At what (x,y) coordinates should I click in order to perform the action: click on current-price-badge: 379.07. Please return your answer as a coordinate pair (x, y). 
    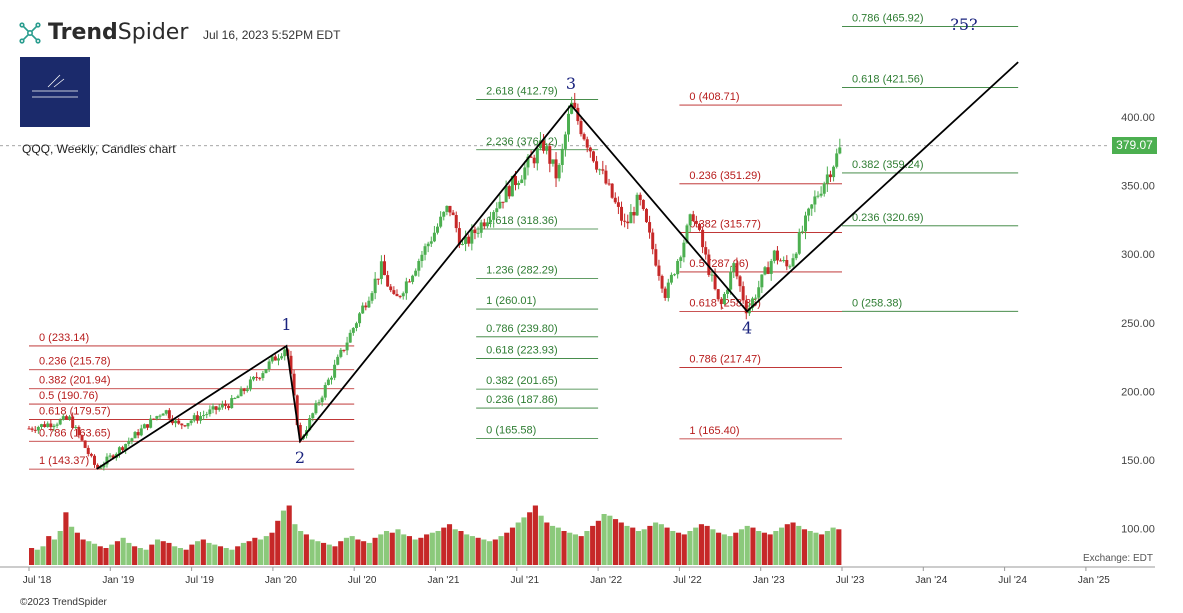
    Looking at the image, I should click on (1134, 146).